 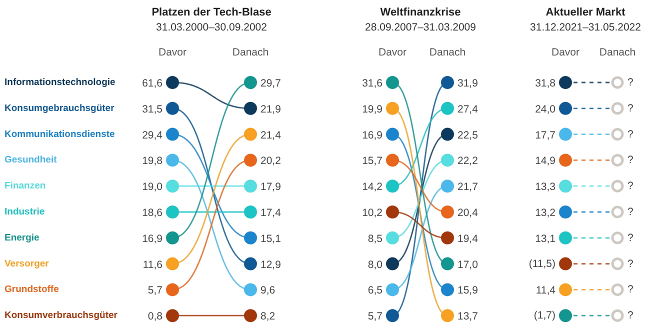 I want to click on data-label: 31,8, so click(x=545, y=84).